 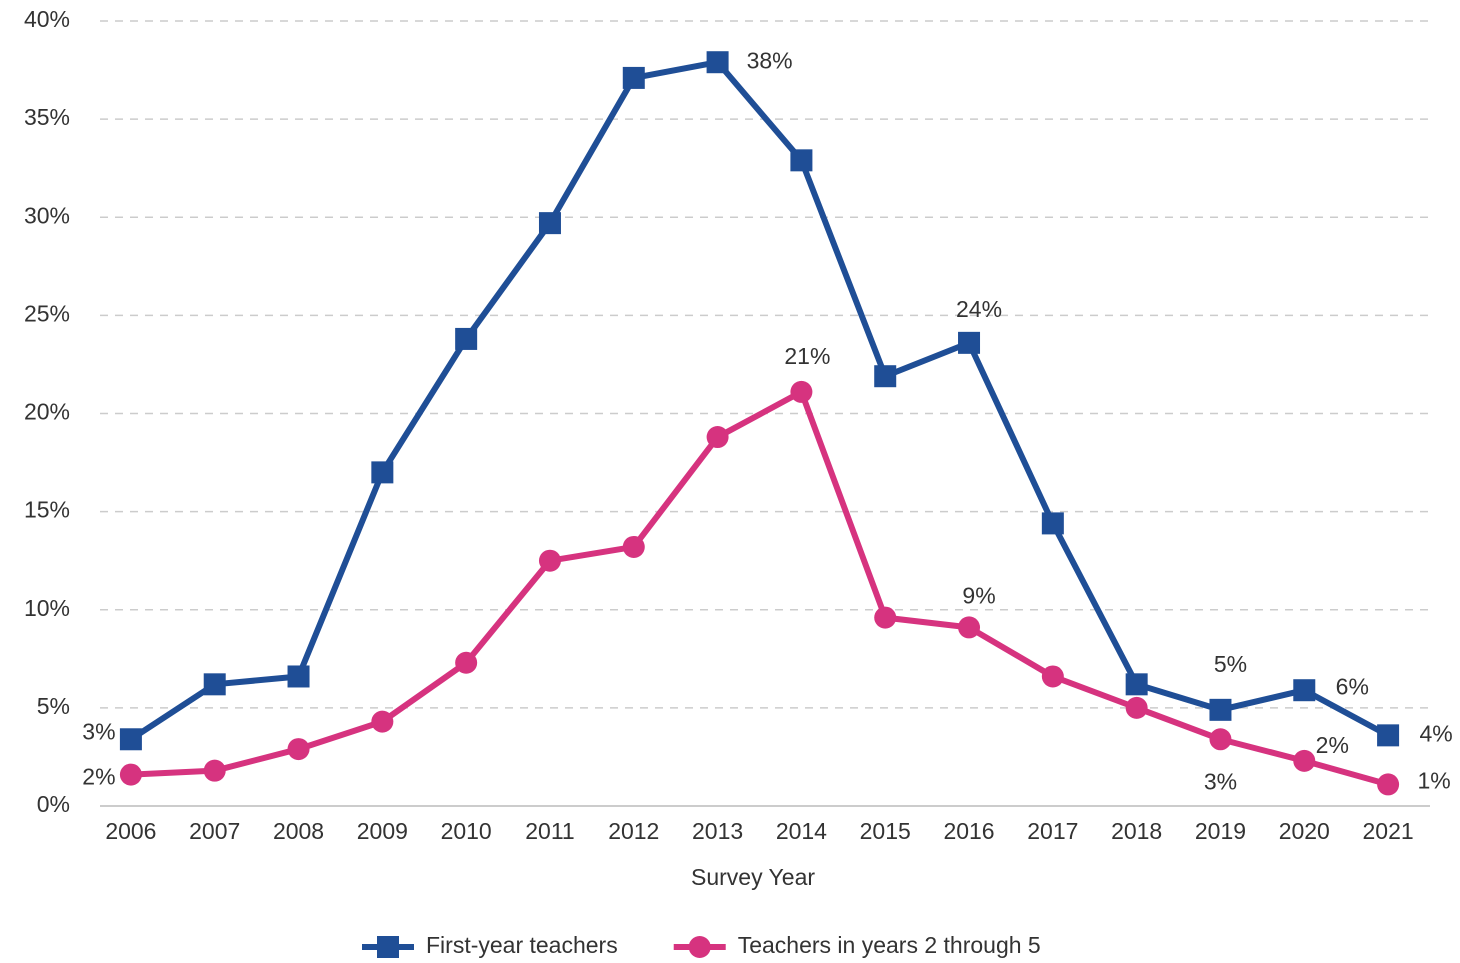 I want to click on y-tick-label: 0%, so click(x=53, y=804).